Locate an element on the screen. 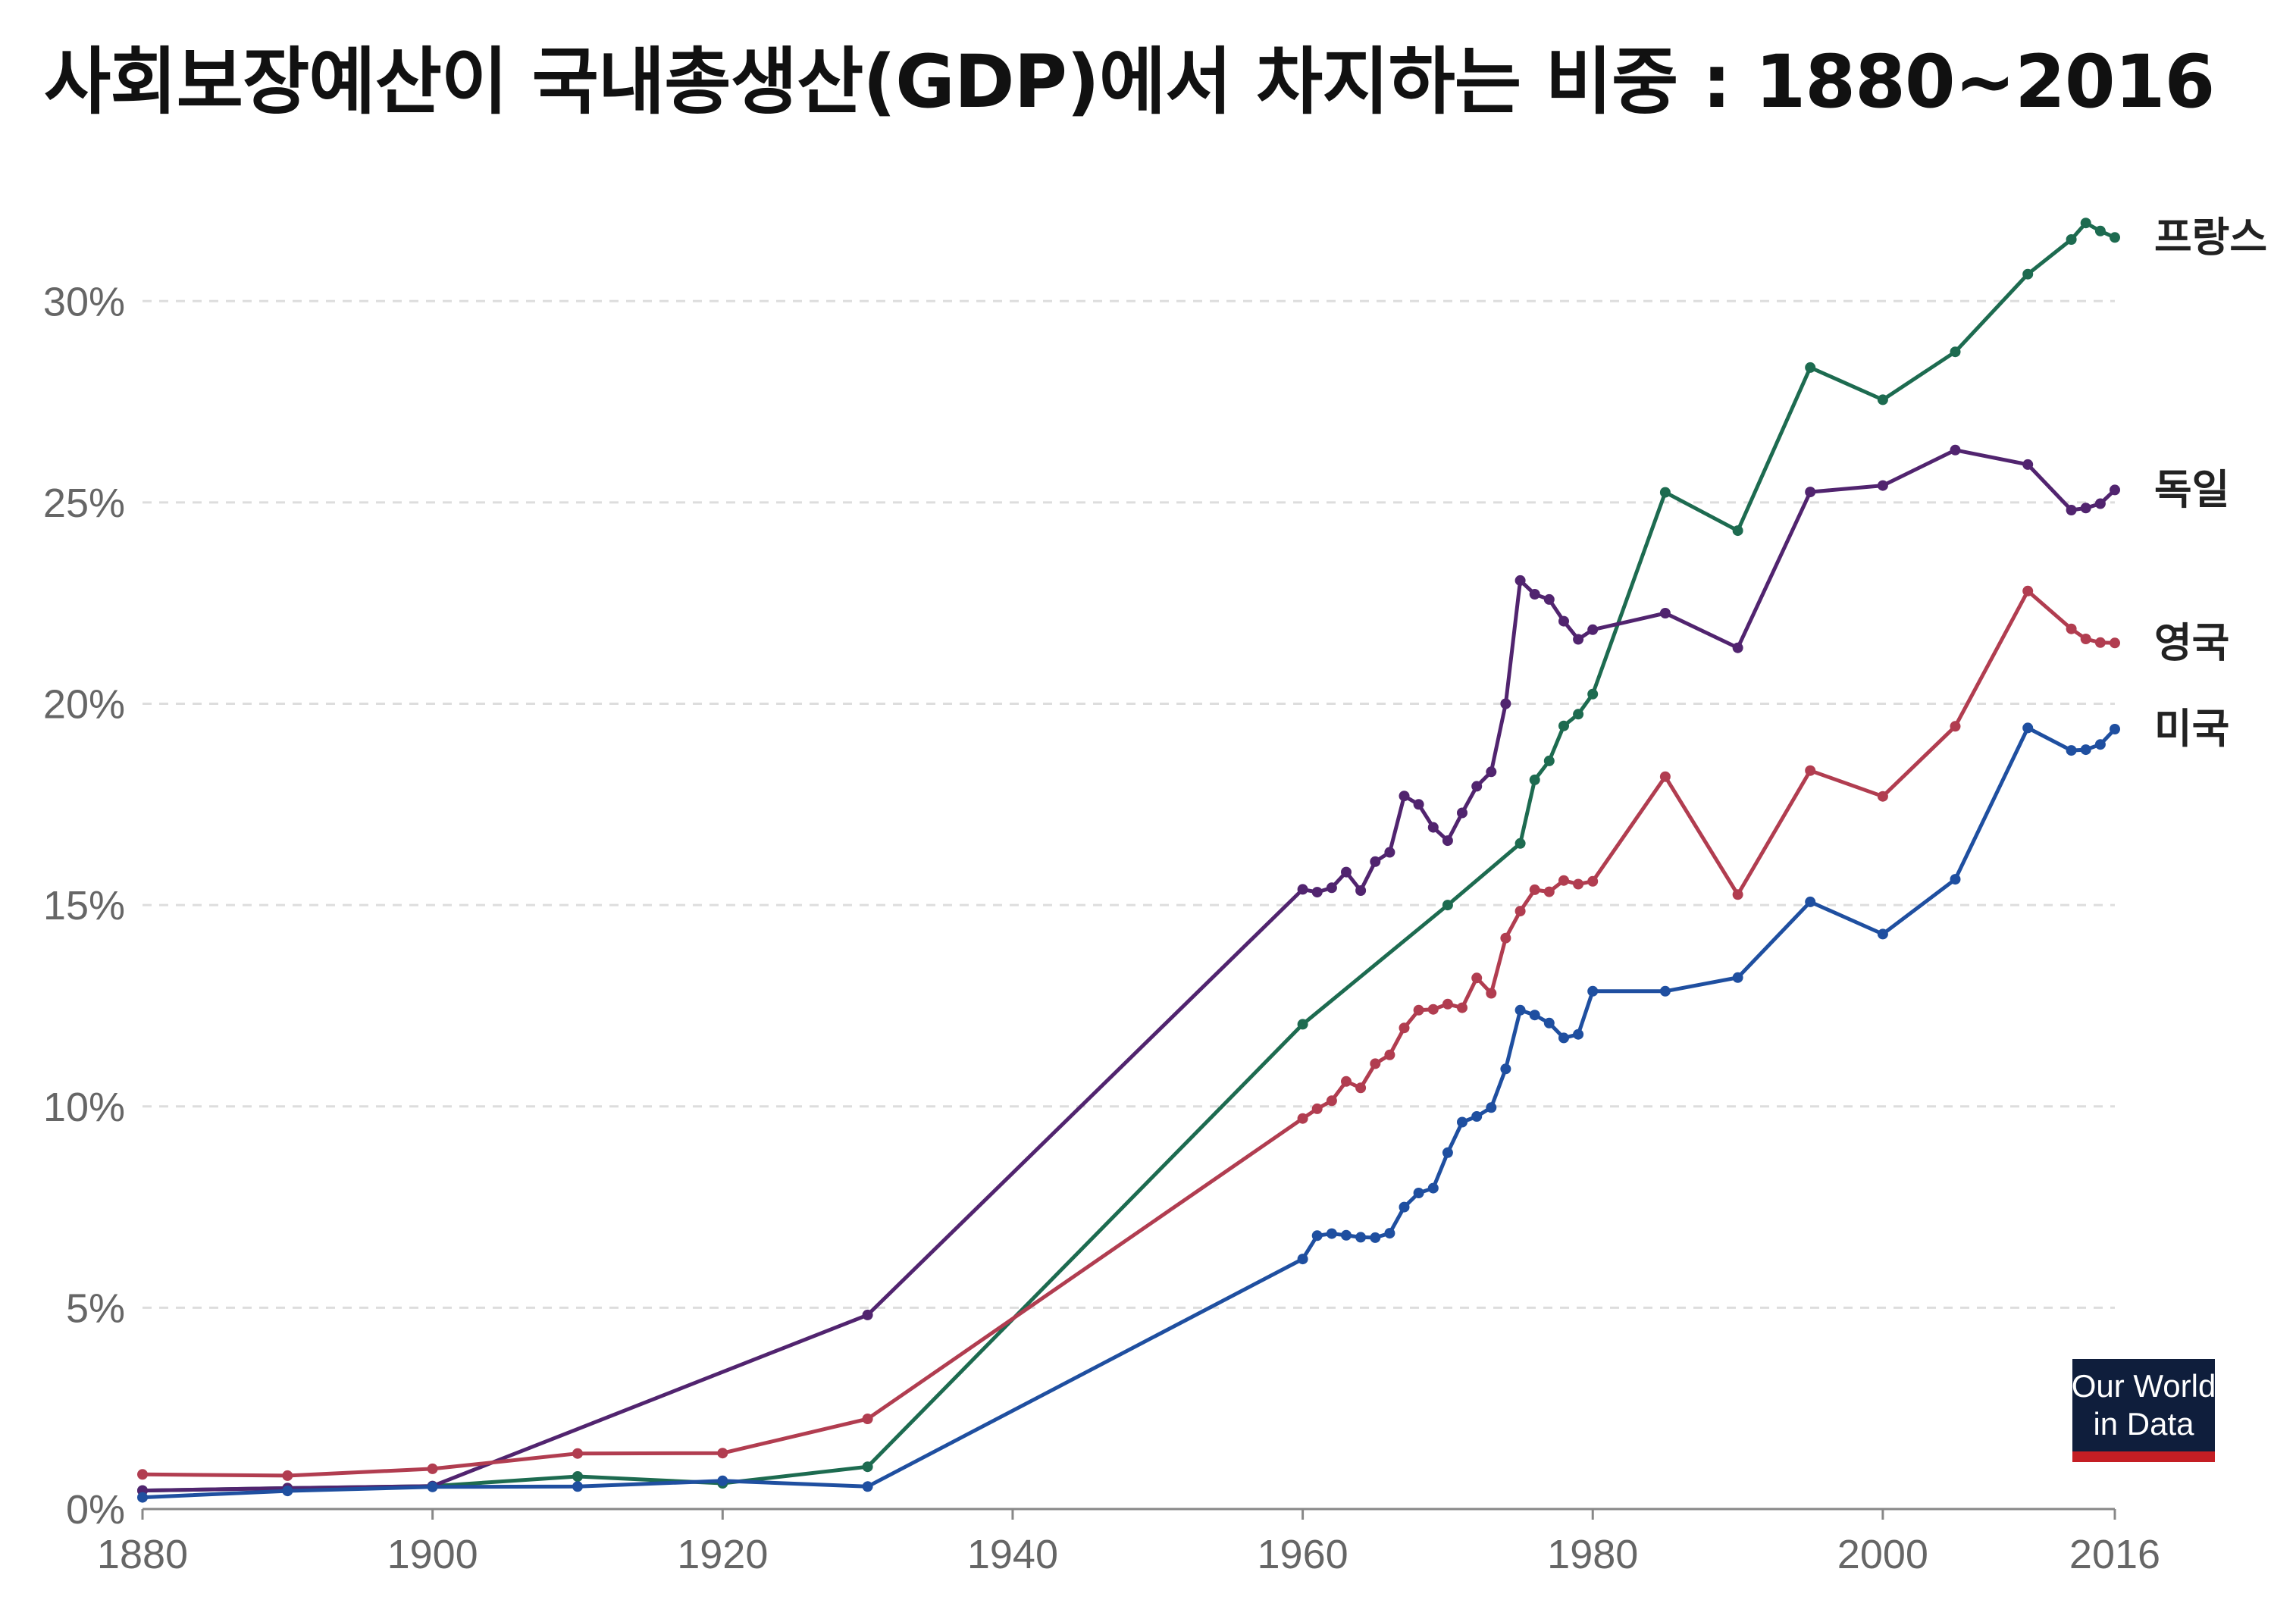 The image size is (2296, 1600). chart-title: 사회보장예산이 국내총생산(GDP)에서 차지하는 비중 : 1880~2016 is located at coordinates (1129, 81).